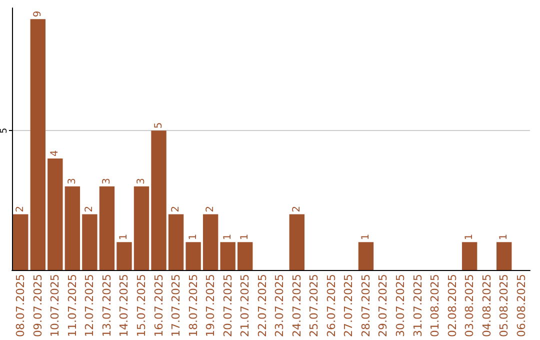 This screenshot has width=540, height=340. What do you see at coordinates (193, 305) in the screenshot?
I see `x-tick-label: 18.07.2025` at bounding box center [193, 305].